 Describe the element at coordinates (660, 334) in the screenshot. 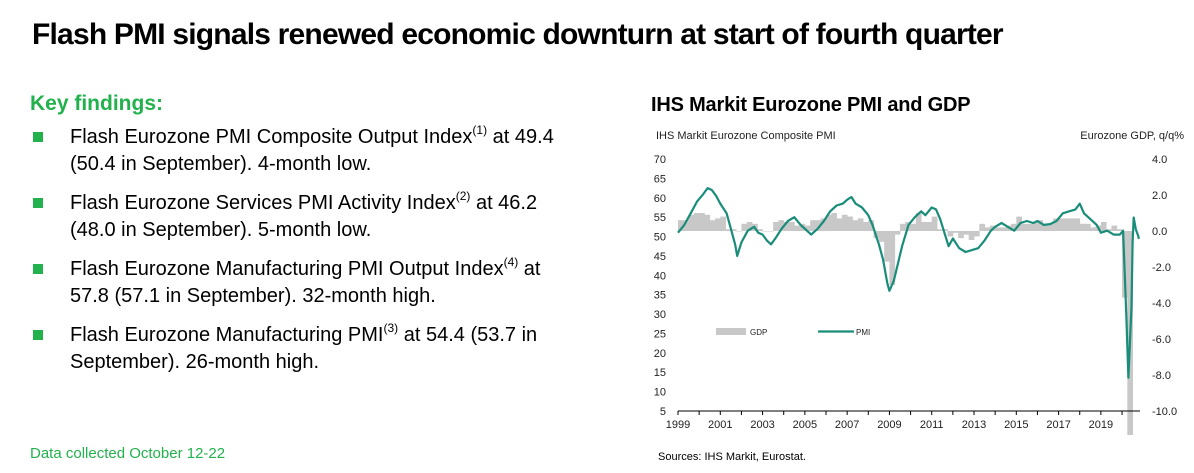

I see `left-tick-label: 25` at that location.